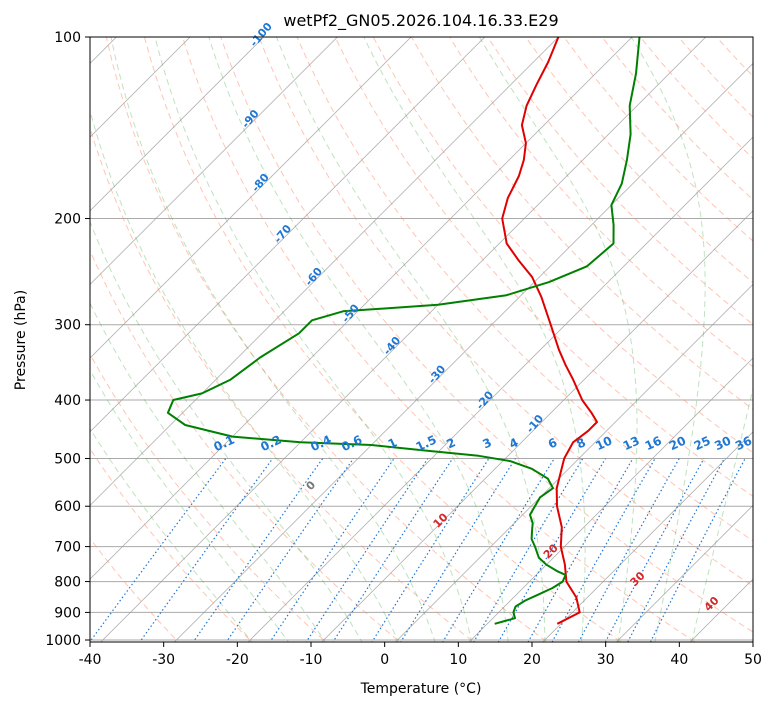 The image size is (775, 712). I want to click on y-tick-label: 900, so click(67, 613).